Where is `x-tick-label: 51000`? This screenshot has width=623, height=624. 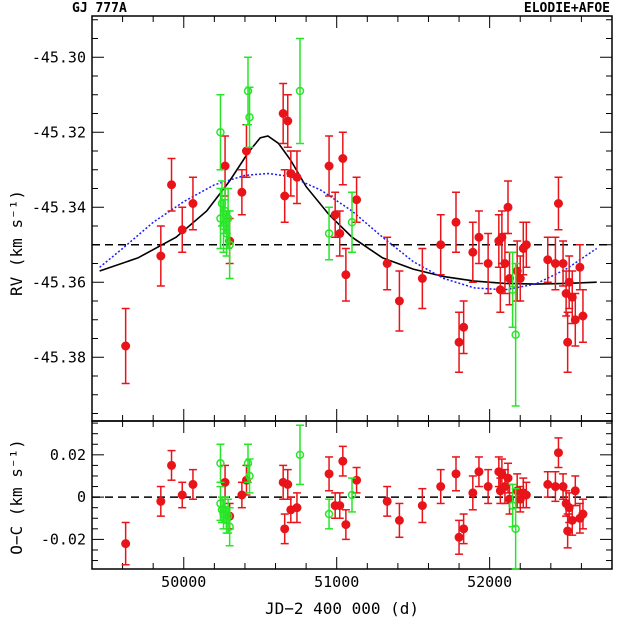
x-tick-label: 51000 is located at coordinates (336, 582).